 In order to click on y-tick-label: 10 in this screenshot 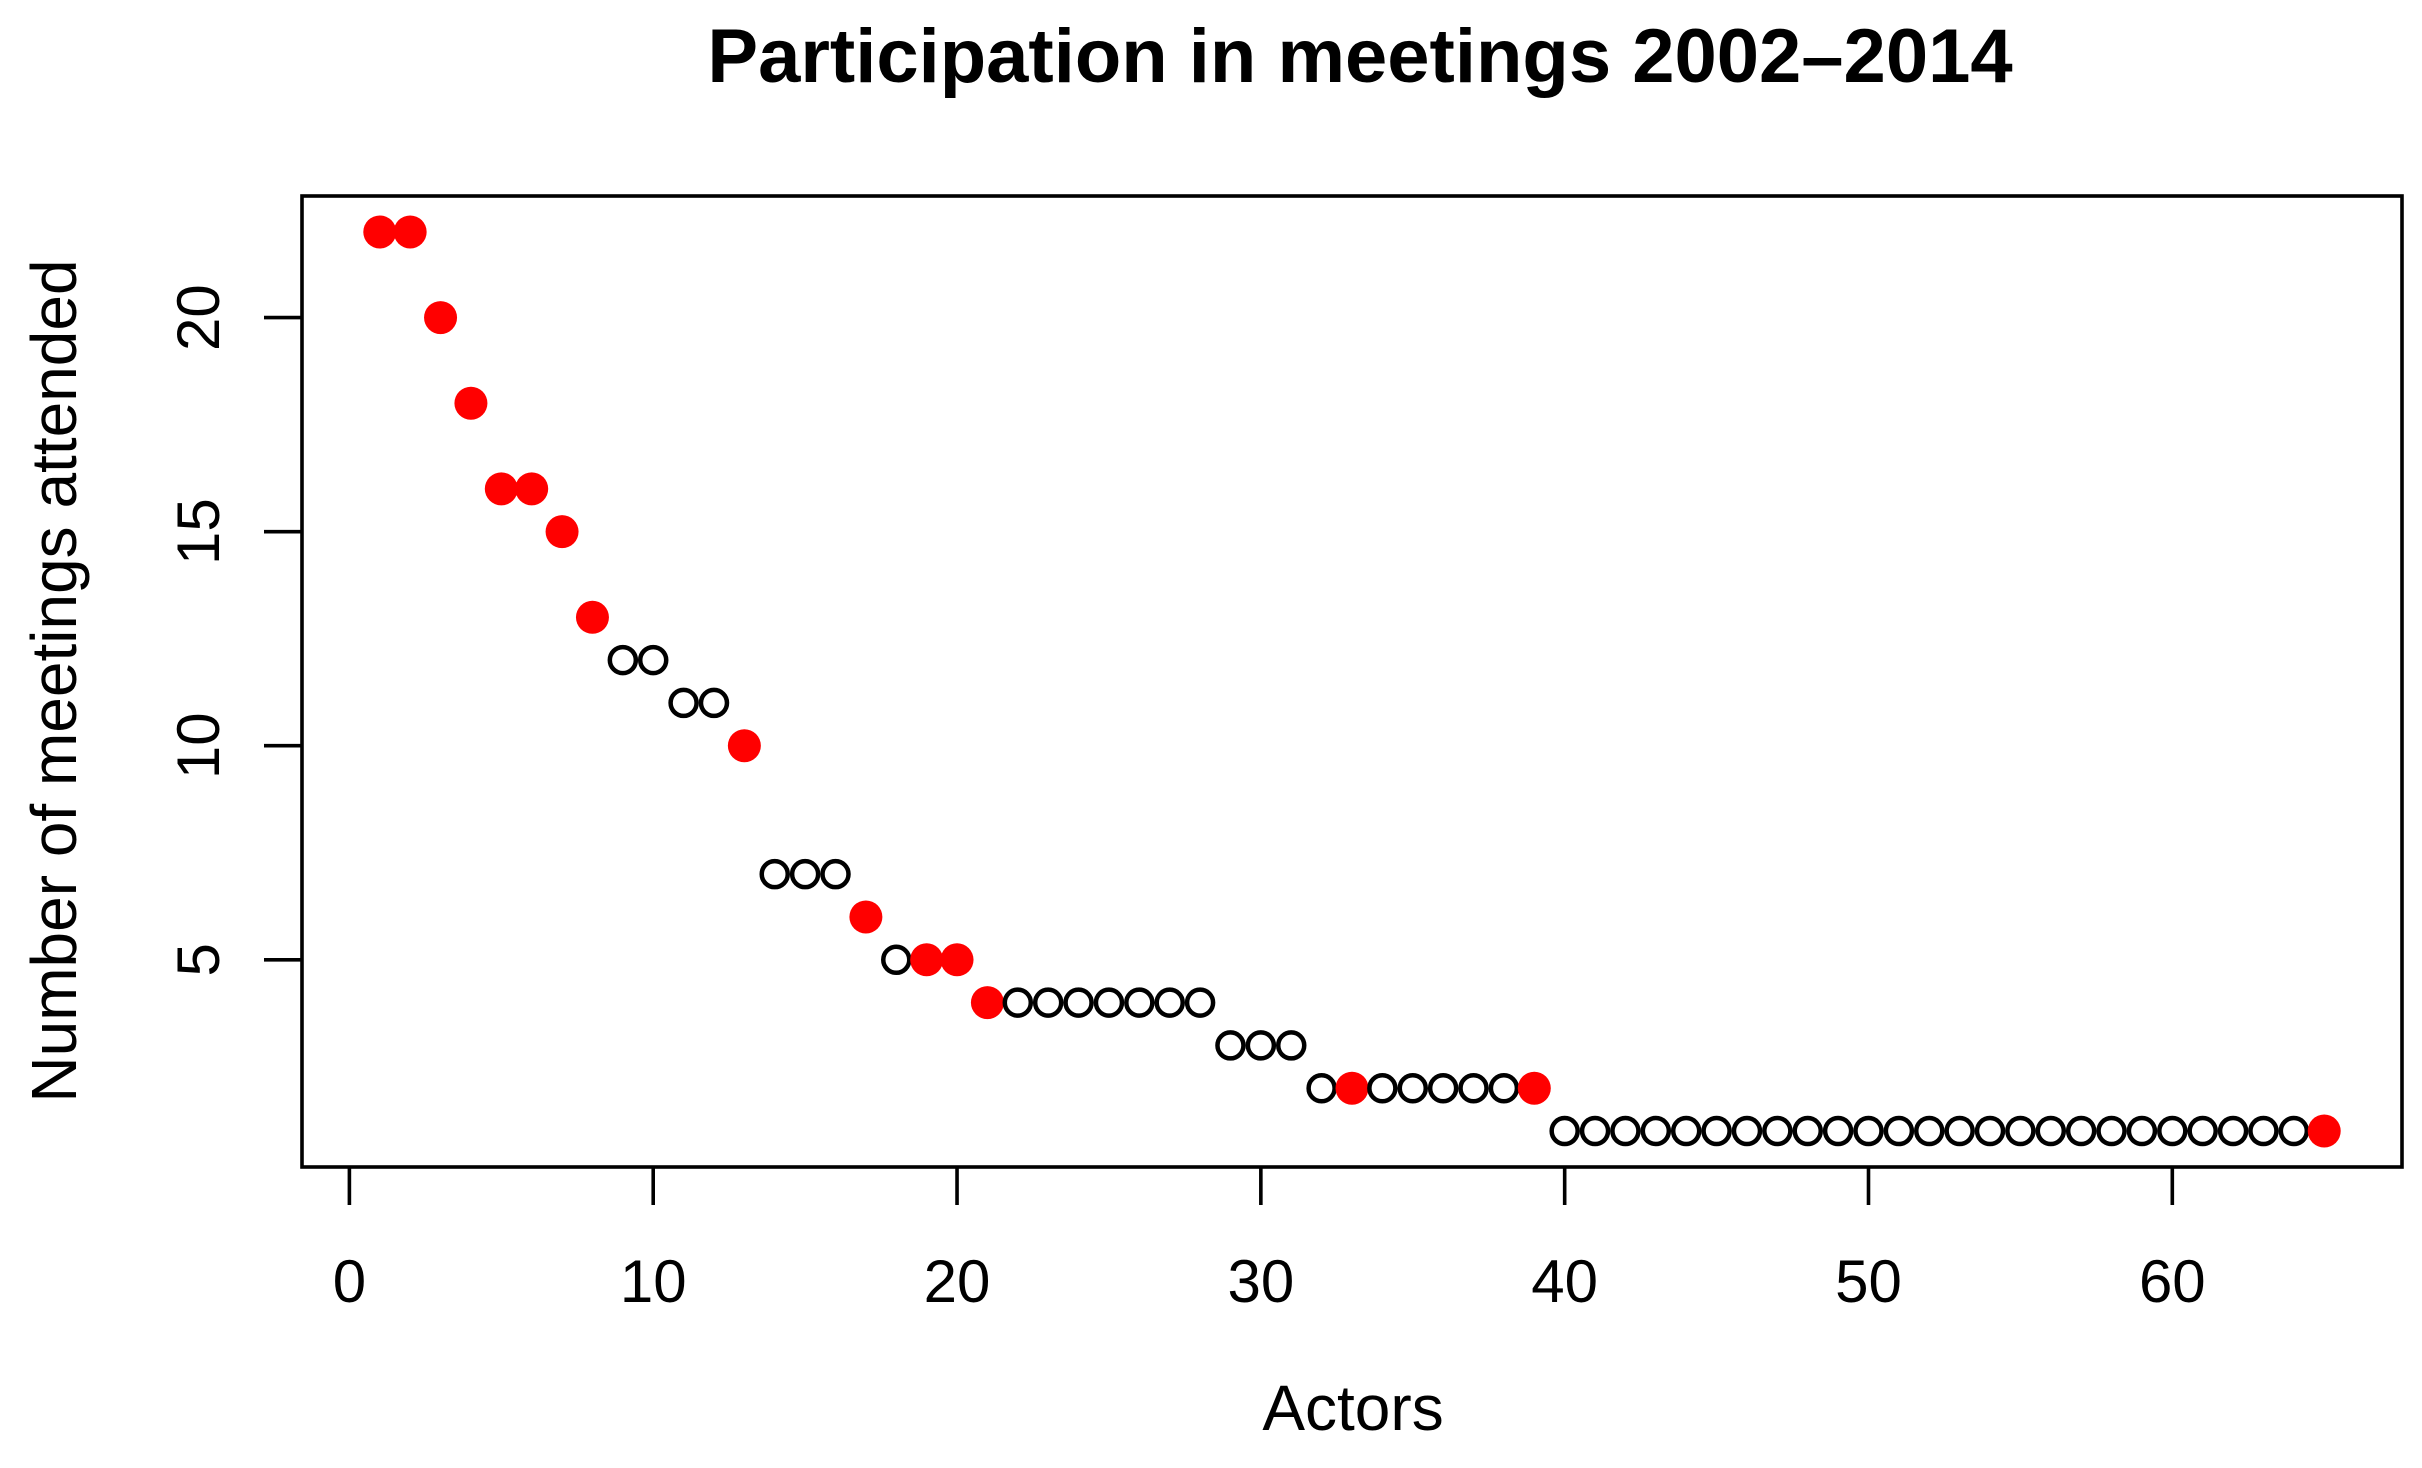, I will do `click(198, 745)`.